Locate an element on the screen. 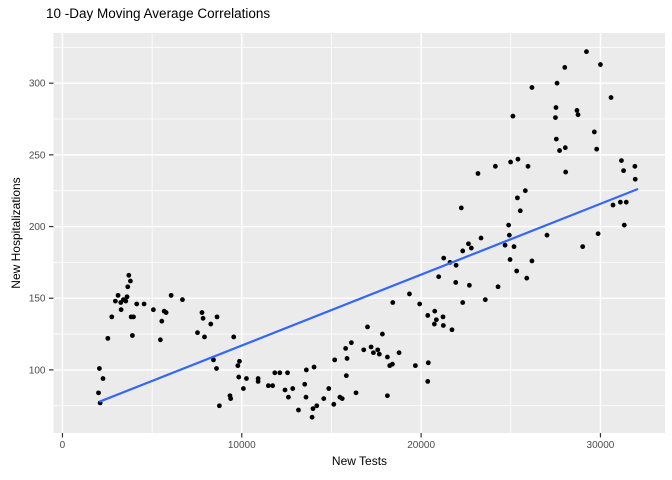 The height and width of the screenshot is (480, 672). y-tick-label: 250 is located at coordinates (37, 155).